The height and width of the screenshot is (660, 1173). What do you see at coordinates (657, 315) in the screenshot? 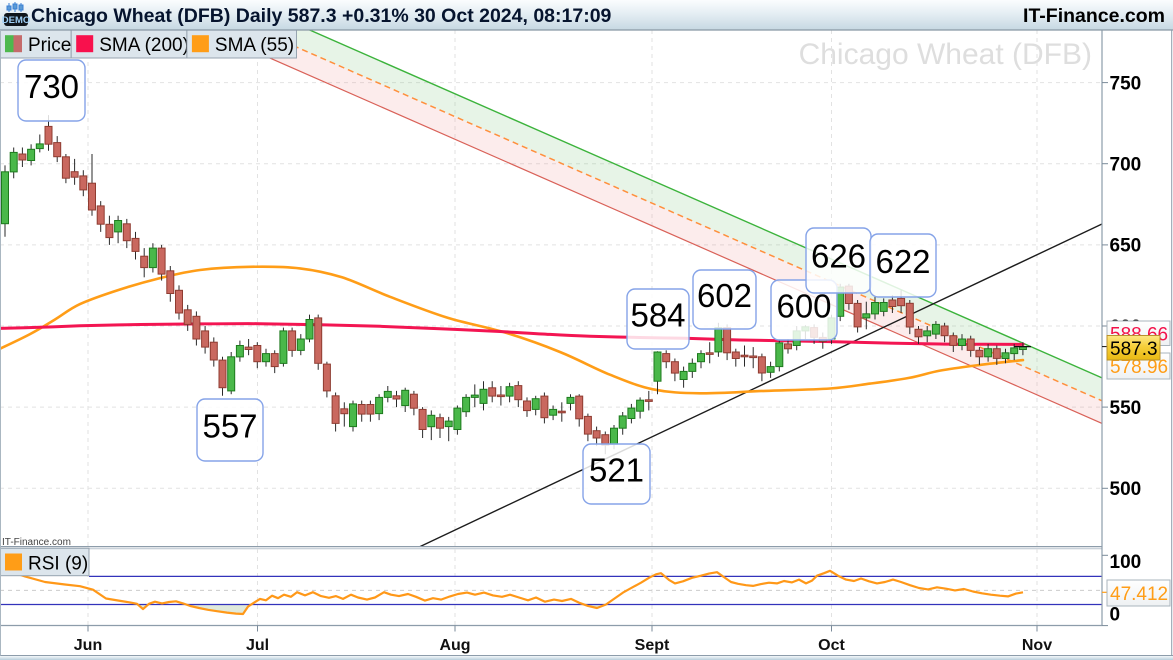
I see `svg-text: 584` at bounding box center [657, 315].